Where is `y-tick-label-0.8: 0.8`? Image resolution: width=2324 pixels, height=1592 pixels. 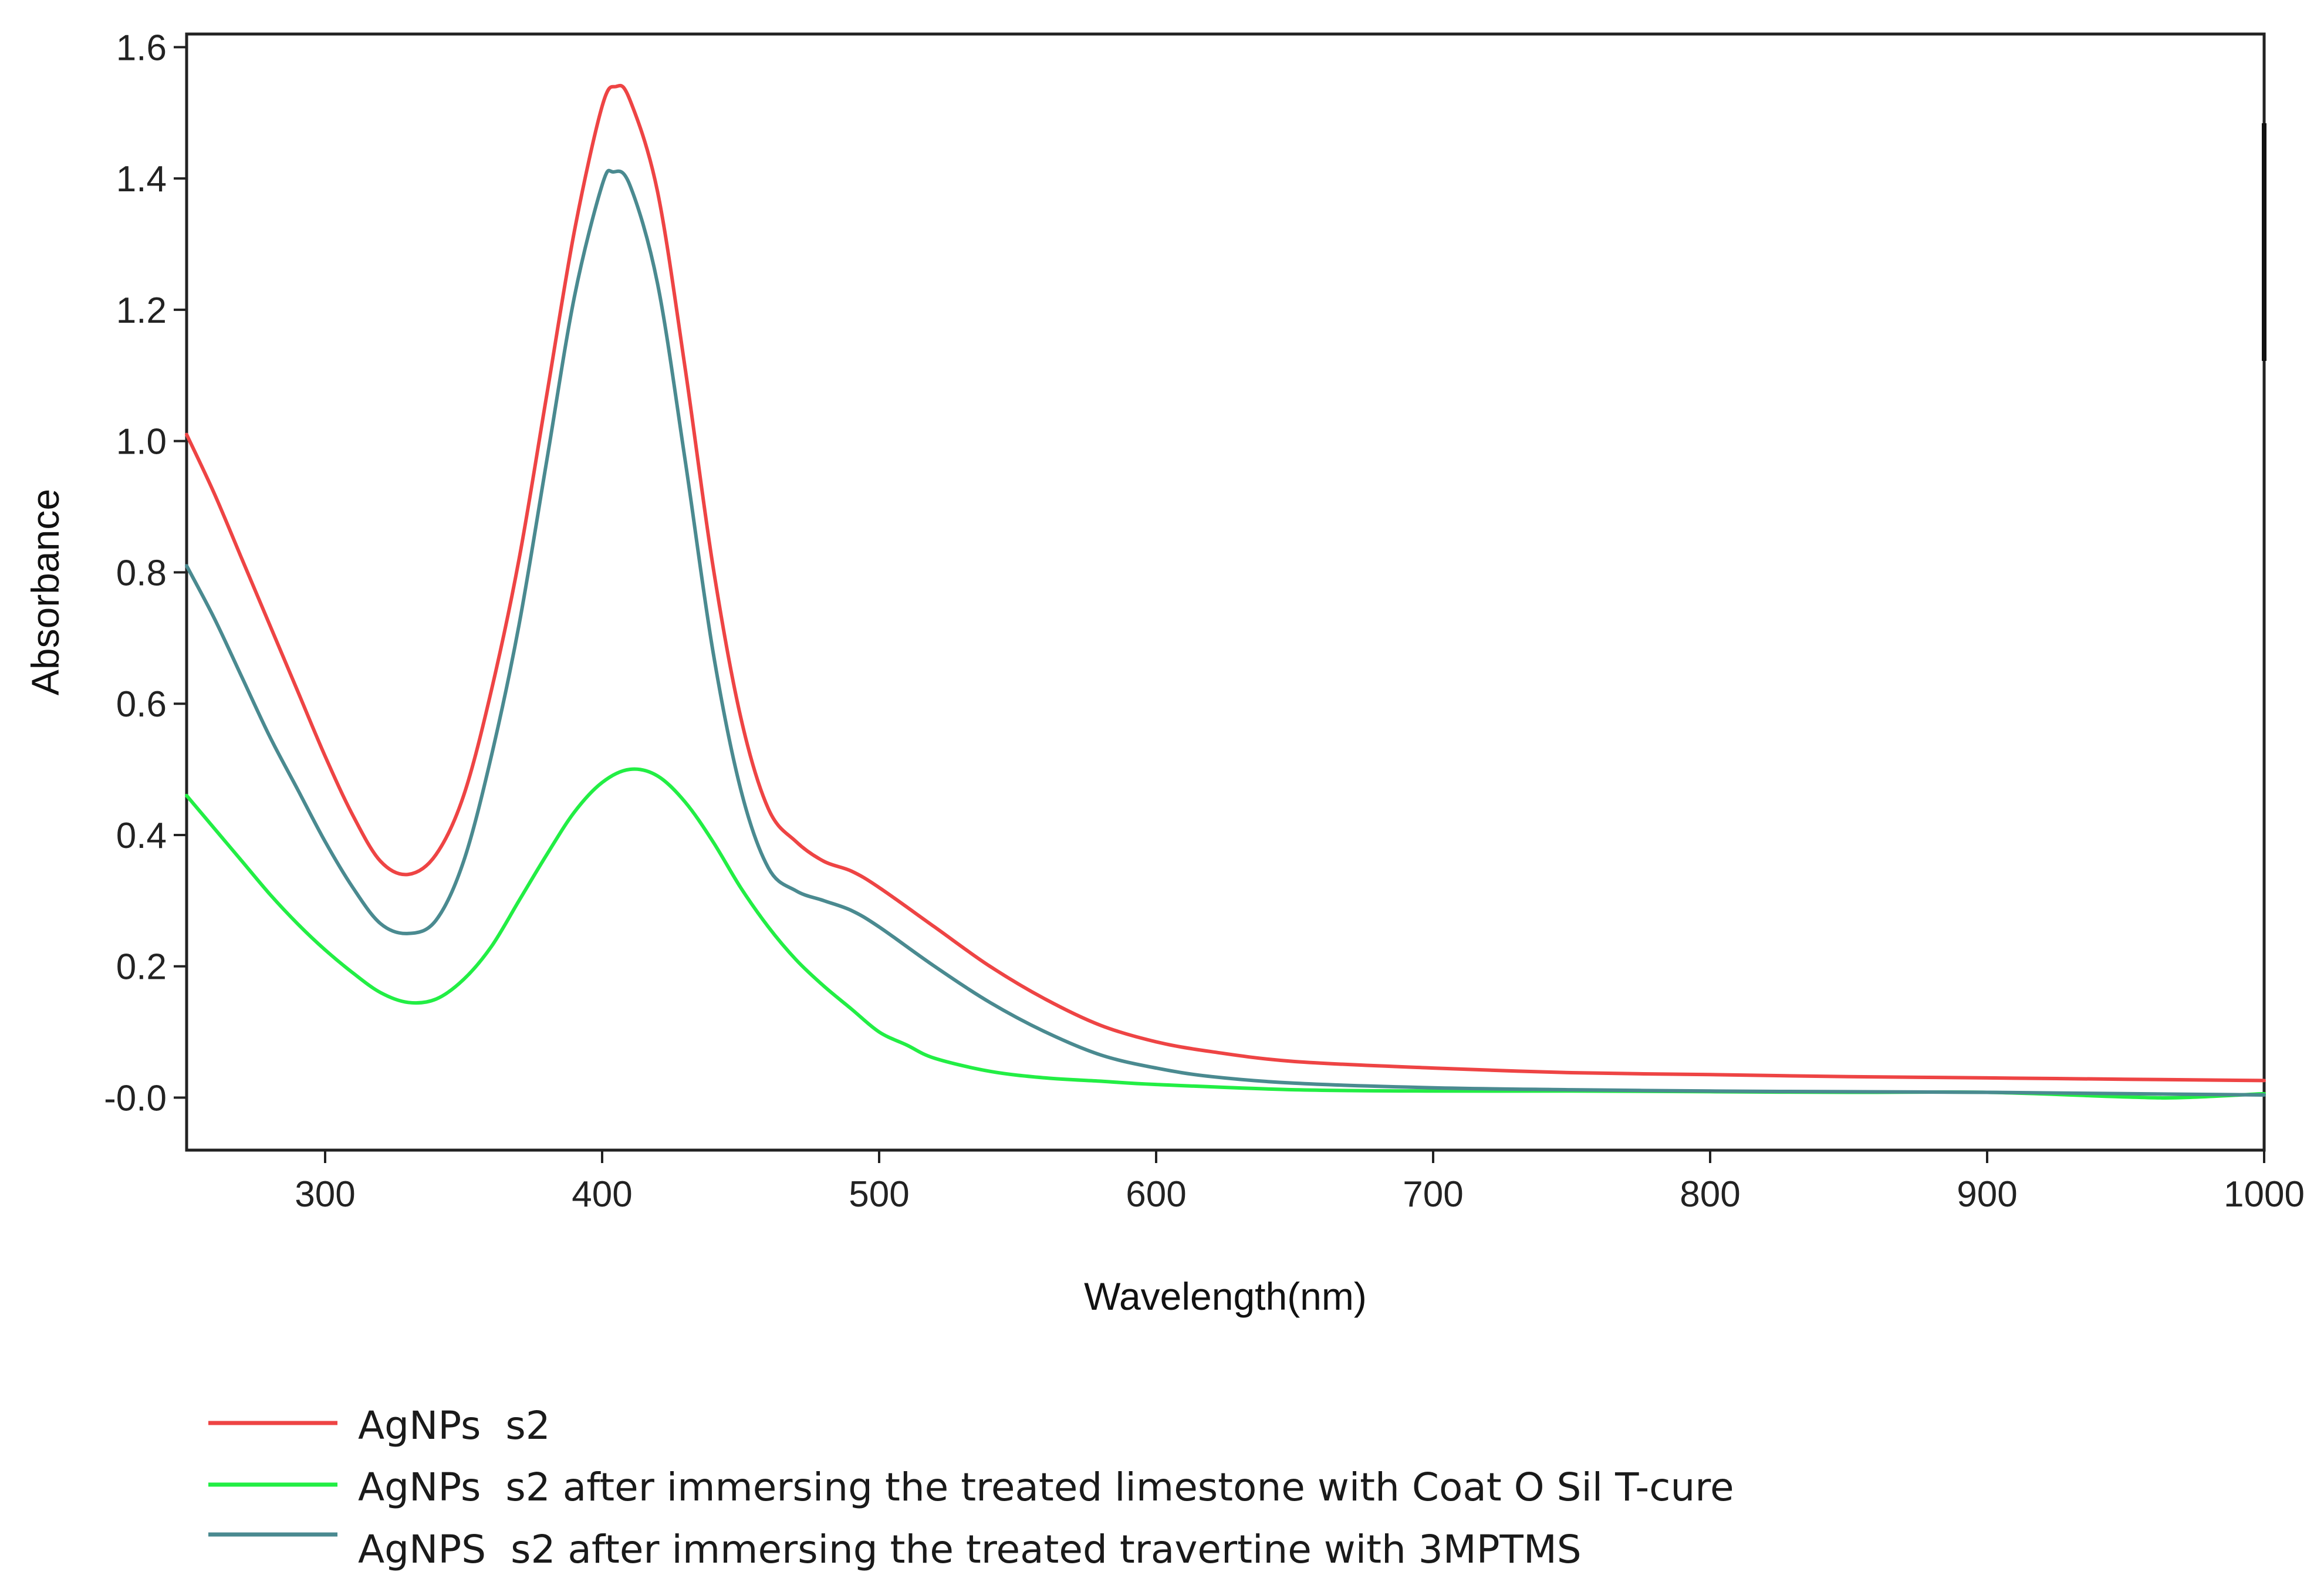 y-tick-label-0.8: 0.8 is located at coordinates (141, 573).